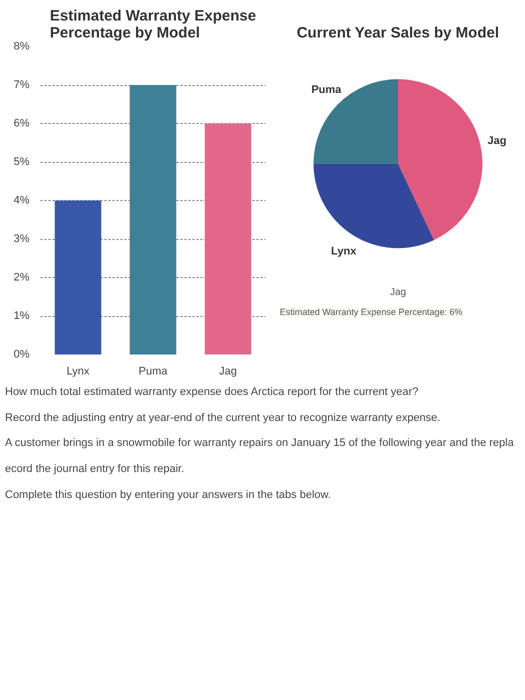 Image resolution: width=525 pixels, height=700 pixels. What do you see at coordinates (22, 316) in the screenshot?
I see `y-tick-label: 1%` at bounding box center [22, 316].